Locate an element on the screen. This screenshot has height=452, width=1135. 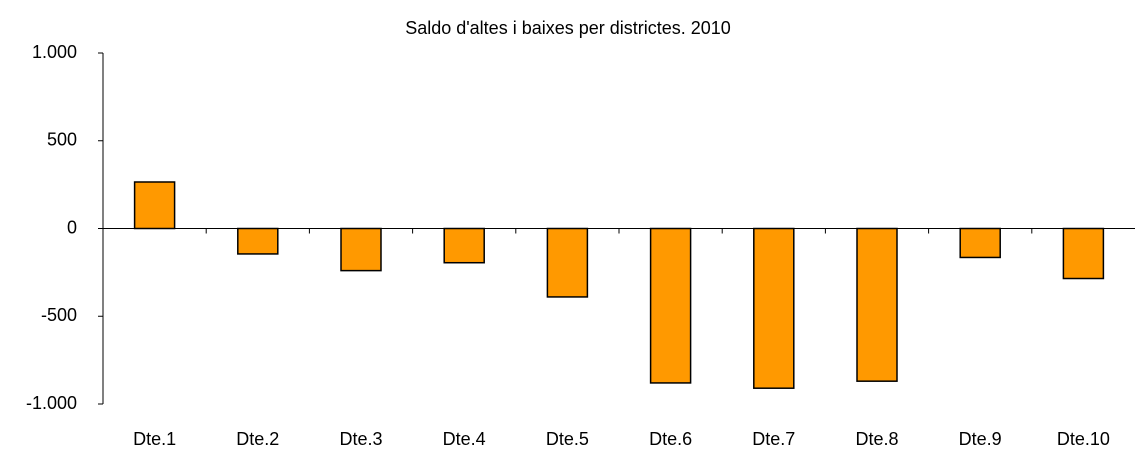
x-tick-label: Dte.2 is located at coordinates (257, 439).